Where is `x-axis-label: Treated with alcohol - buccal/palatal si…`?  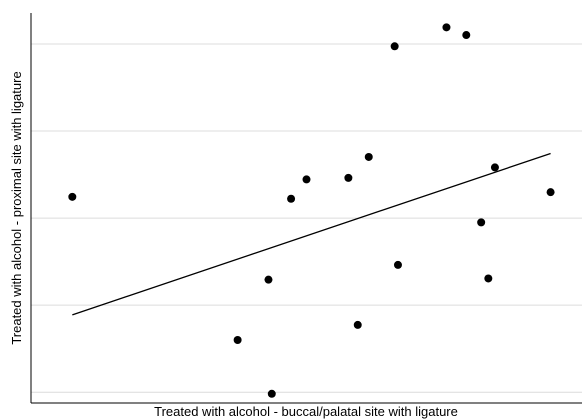 x-axis-label: Treated with alcohol - buccal/palatal si… is located at coordinates (306, 411).